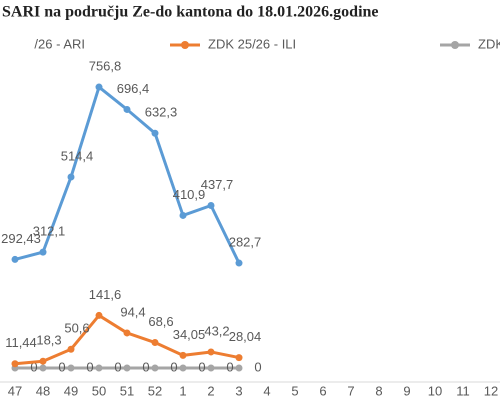 This screenshot has width=500, height=420. I want to click on x-tick-label: 11, so click(463, 390).